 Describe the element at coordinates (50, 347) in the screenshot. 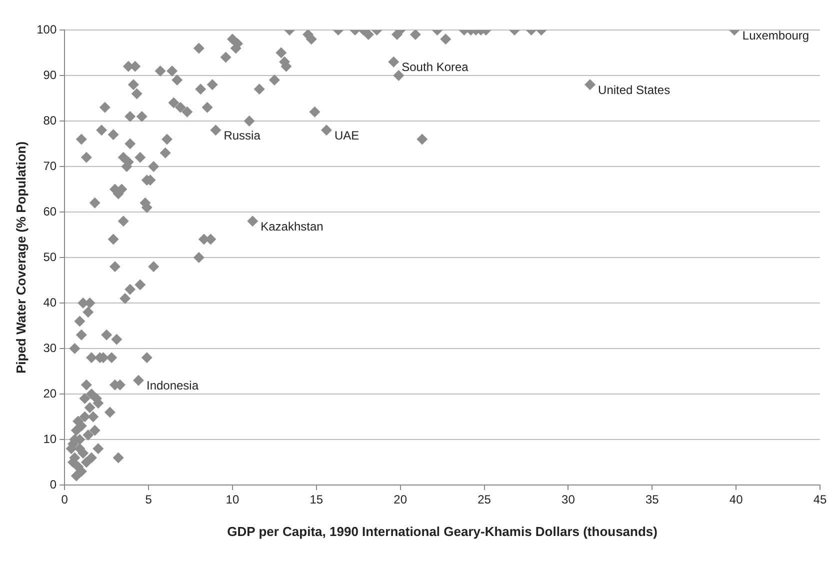

I see `y-tick-label: 30` at that location.